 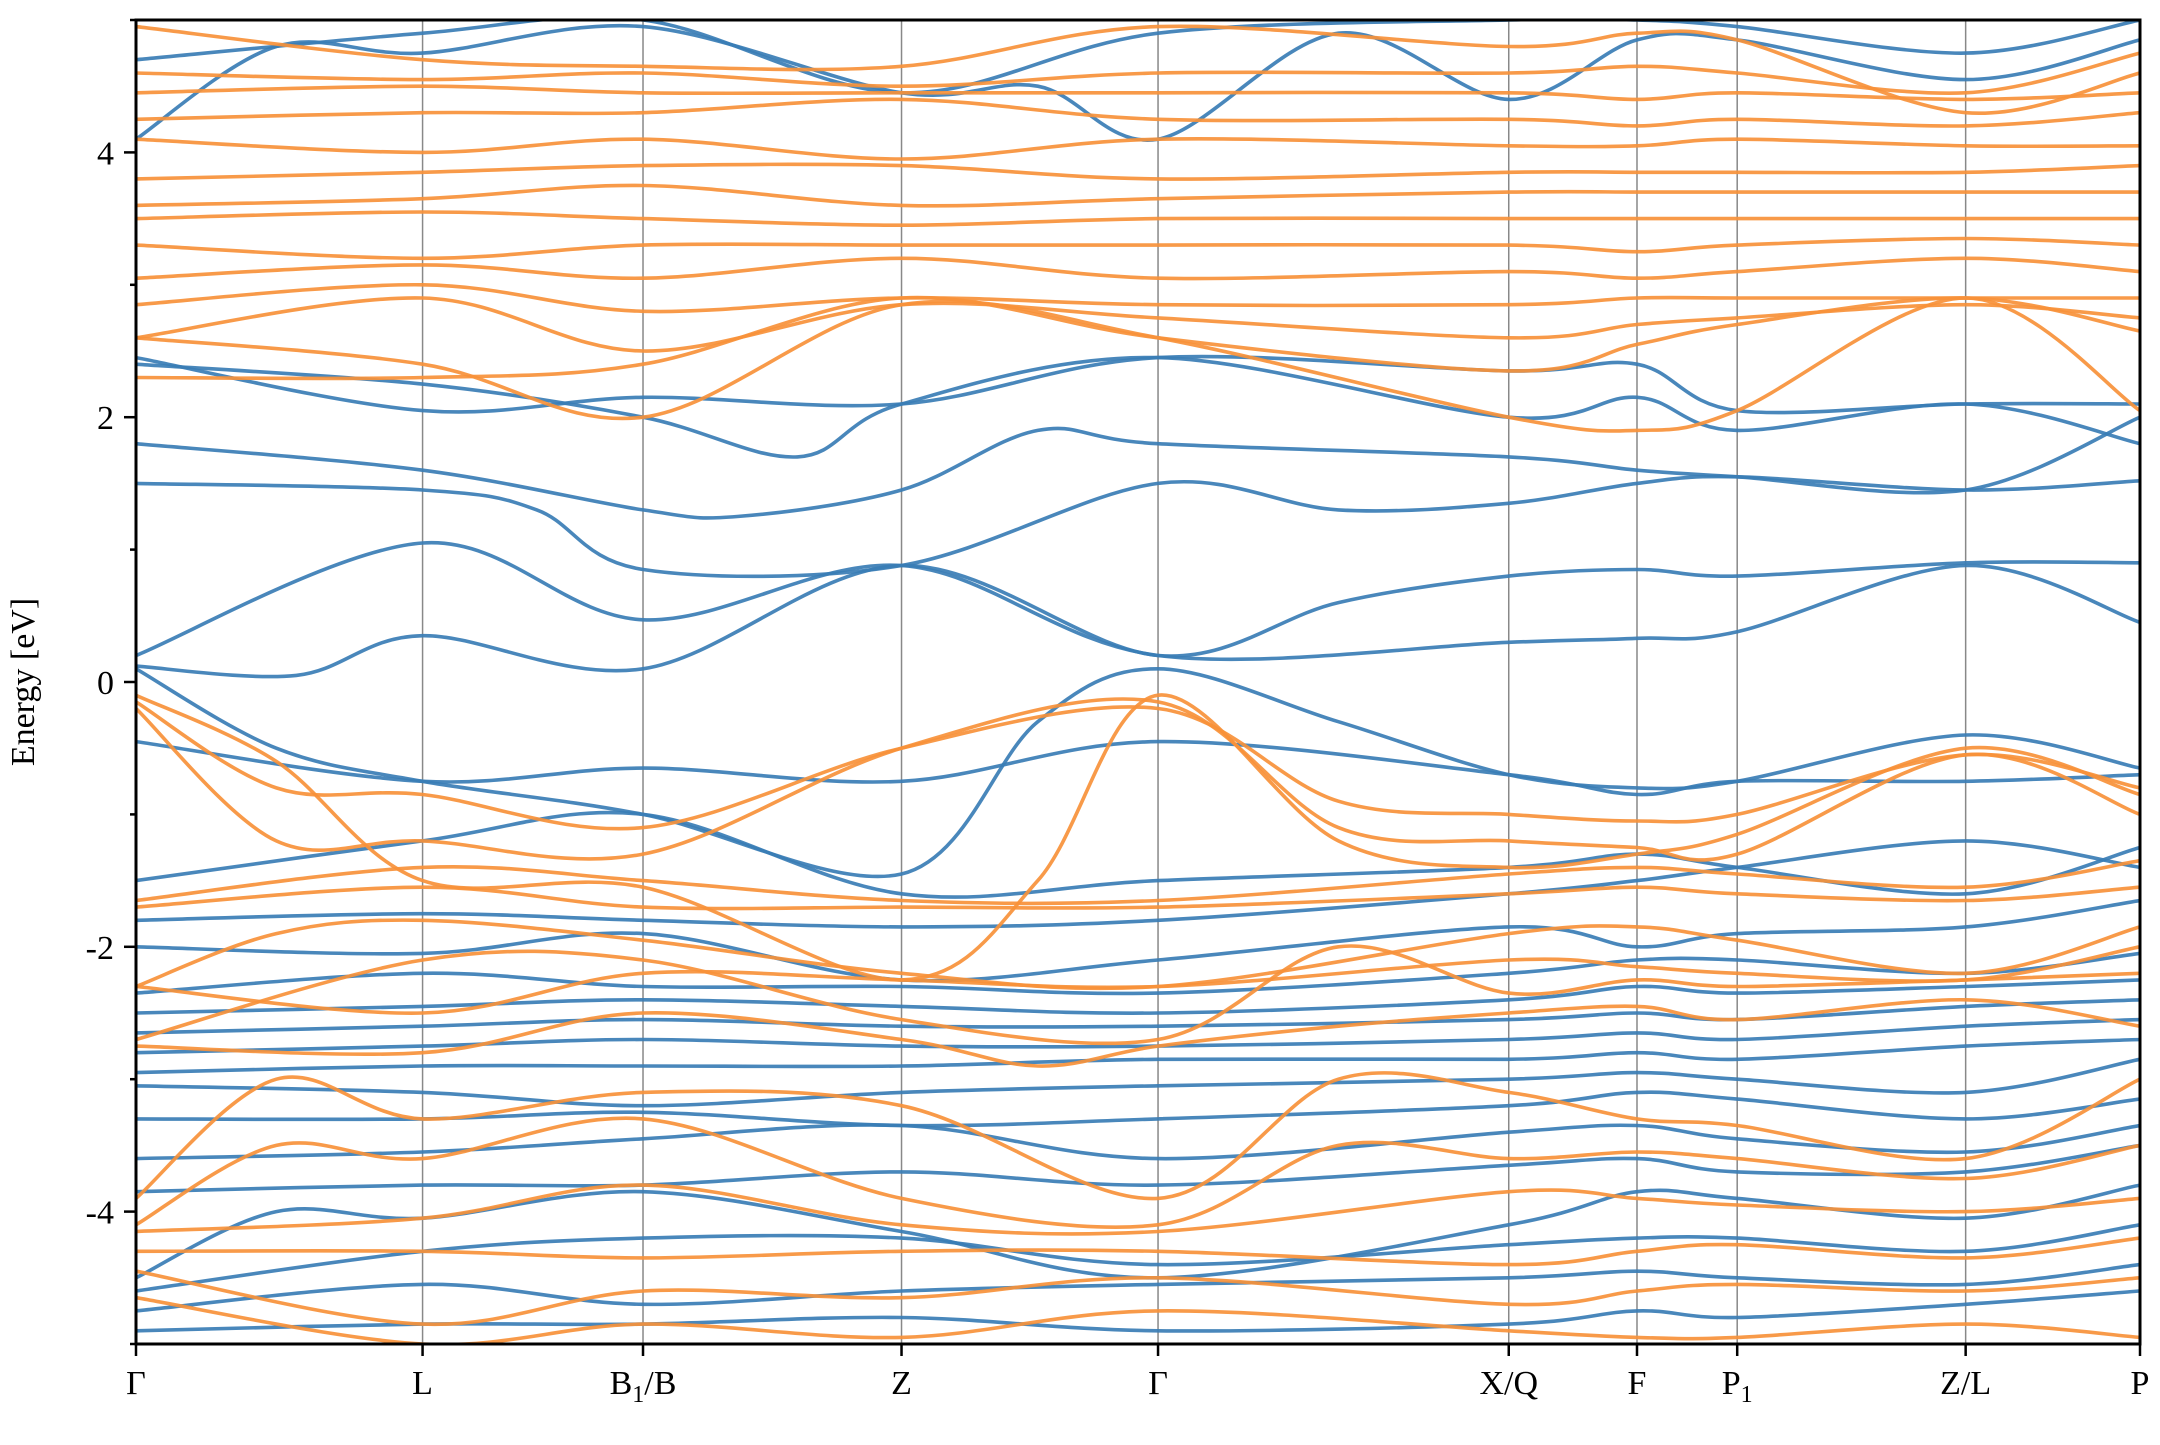 What do you see at coordinates (1965, 1383) in the screenshot?
I see `x-tick-label: Z/L` at bounding box center [1965, 1383].